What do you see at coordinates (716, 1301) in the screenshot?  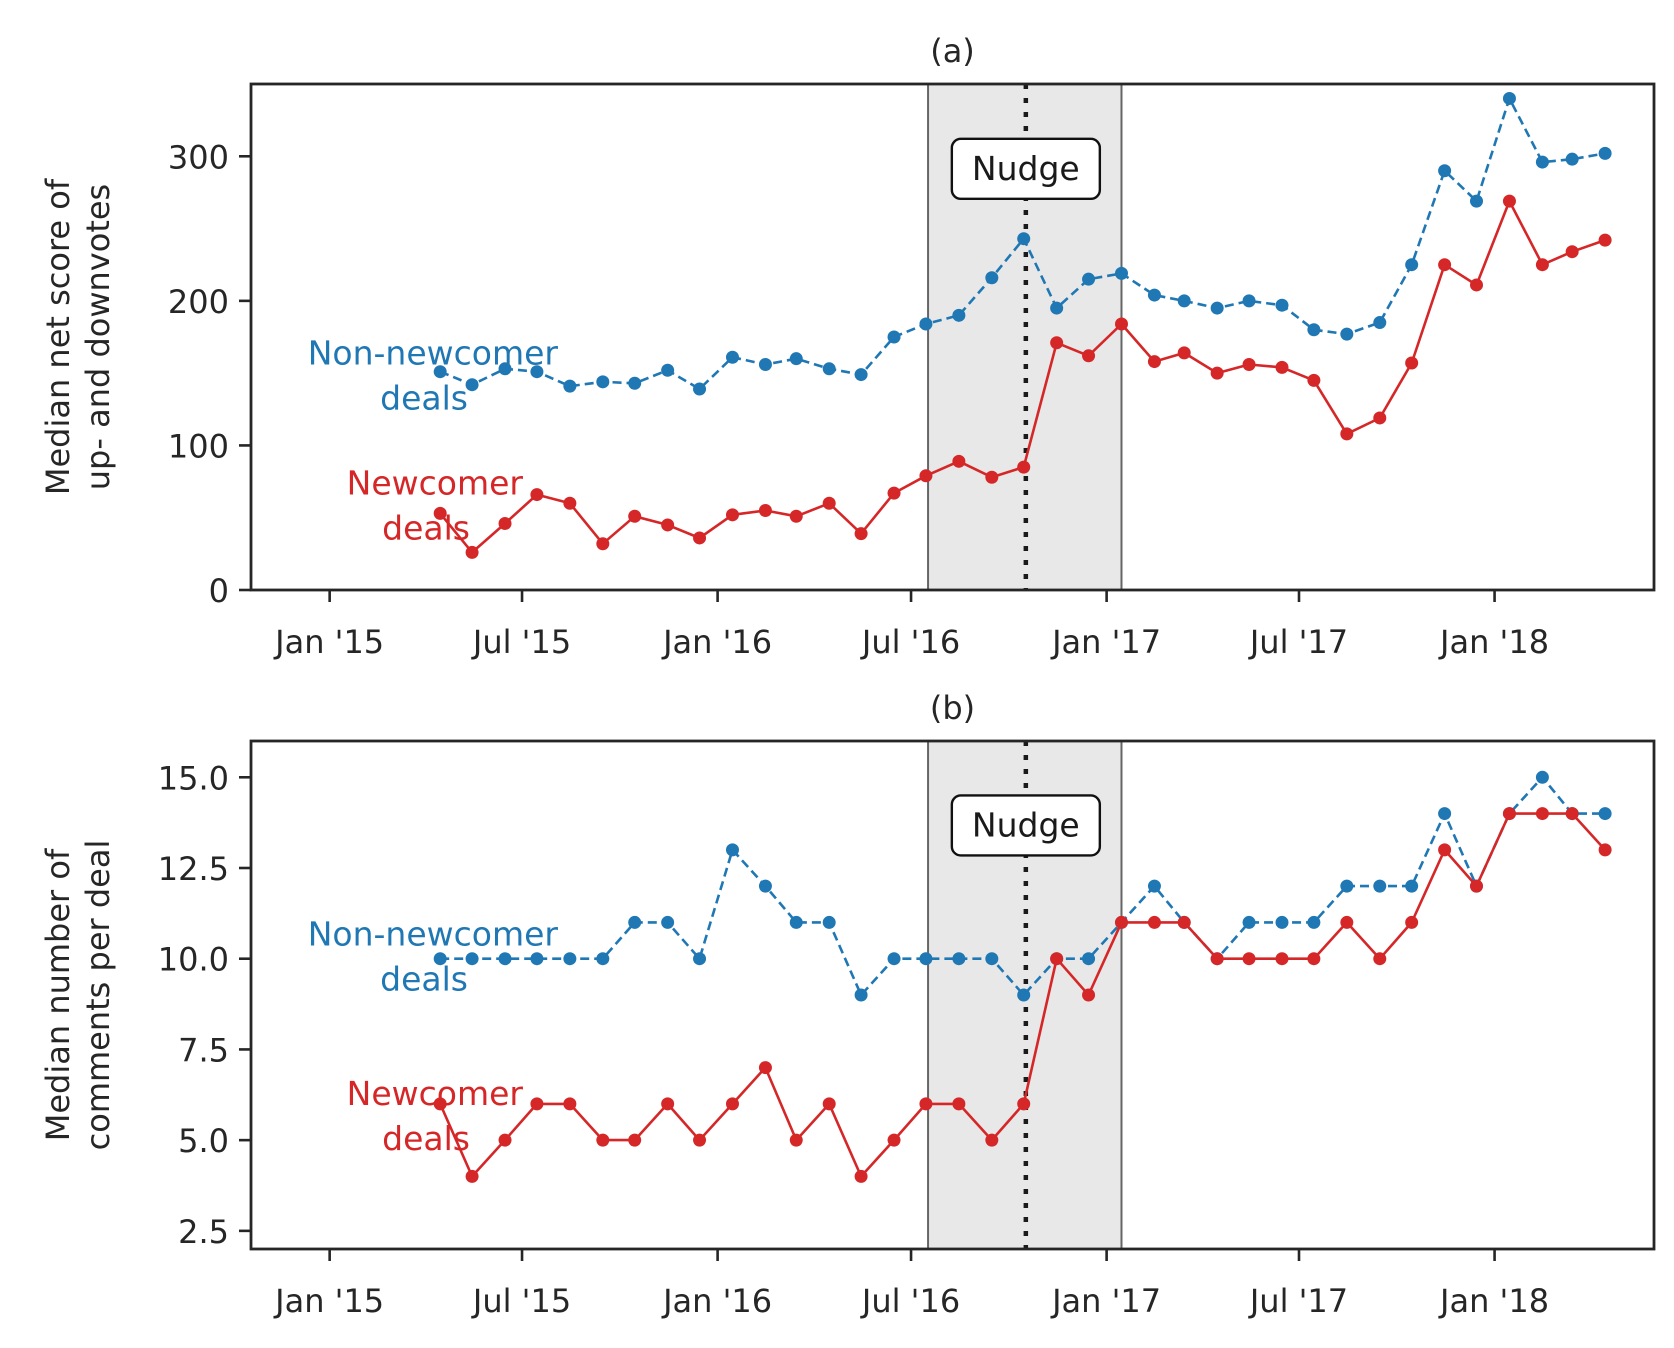 I see `x-tick-label: Jan '16` at bounding box center [716, 1301].